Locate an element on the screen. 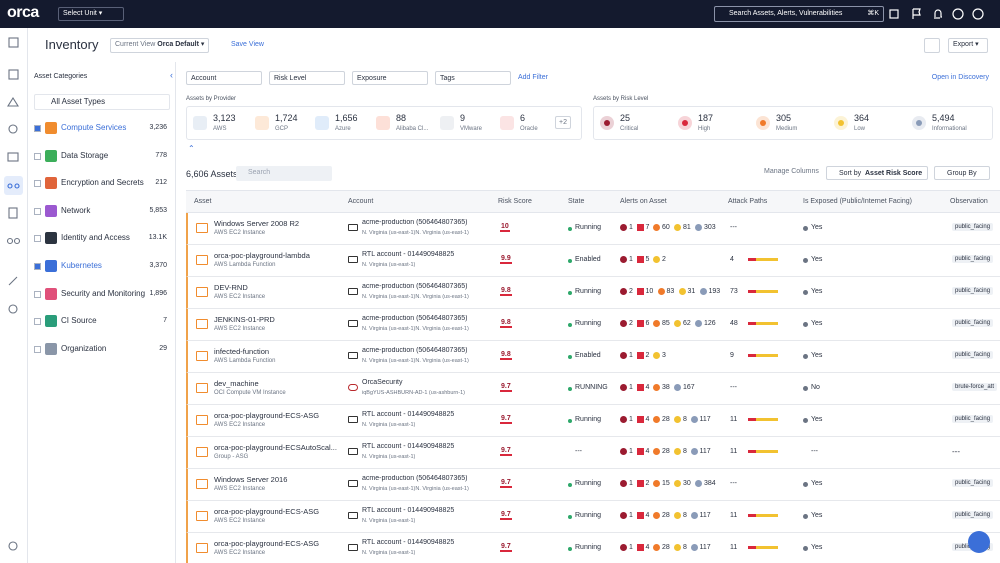 The height and width of the screenshot is (563, 1000). column-header: Attack Paths is located at coordinates (747, 201).